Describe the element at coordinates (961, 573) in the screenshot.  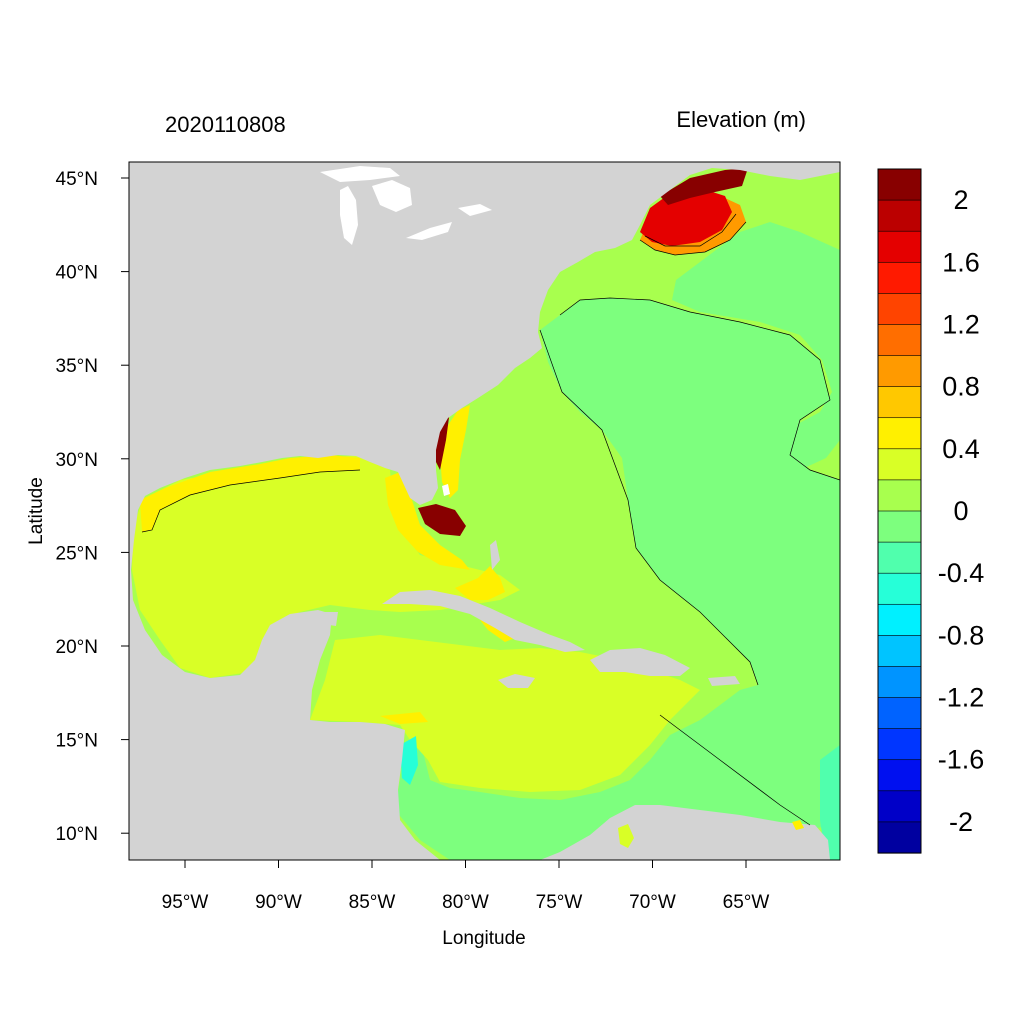
I see `colorbar-label: -0.4` at that location.